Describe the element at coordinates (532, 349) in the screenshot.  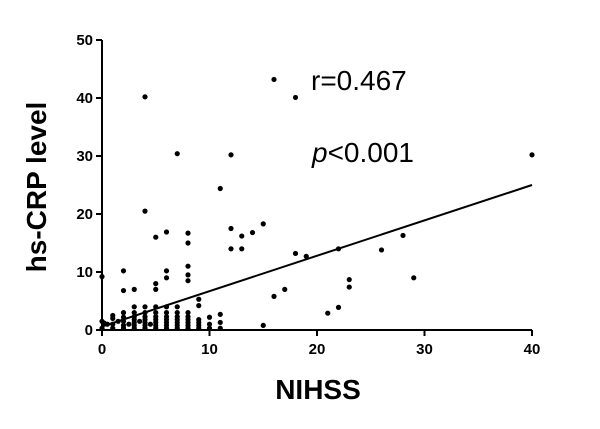
I see `x-tick-label: 40` at that location.